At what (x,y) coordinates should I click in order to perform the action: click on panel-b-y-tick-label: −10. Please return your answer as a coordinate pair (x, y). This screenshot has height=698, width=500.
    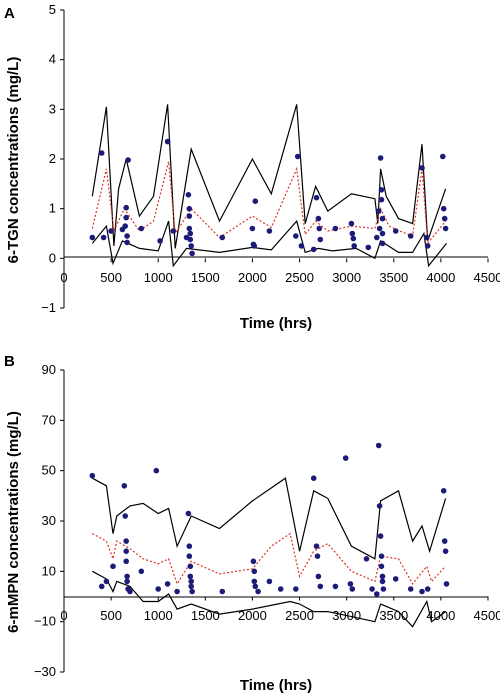
    Looking at the image, I should click on (45, 621).